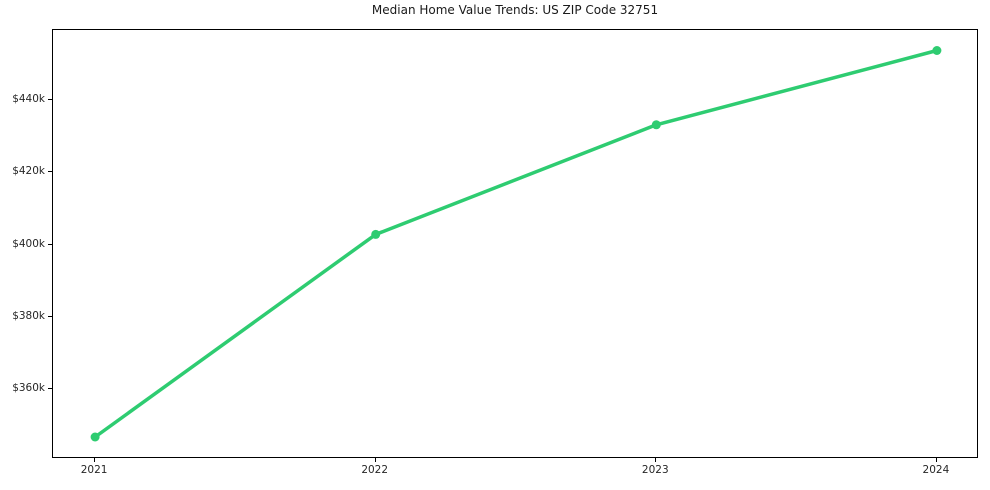 This screenshot has width=990, height=490. Describe the element at coordinates (28, 387) in the screenshot. I see `y-tick-label: $360k` at that location.